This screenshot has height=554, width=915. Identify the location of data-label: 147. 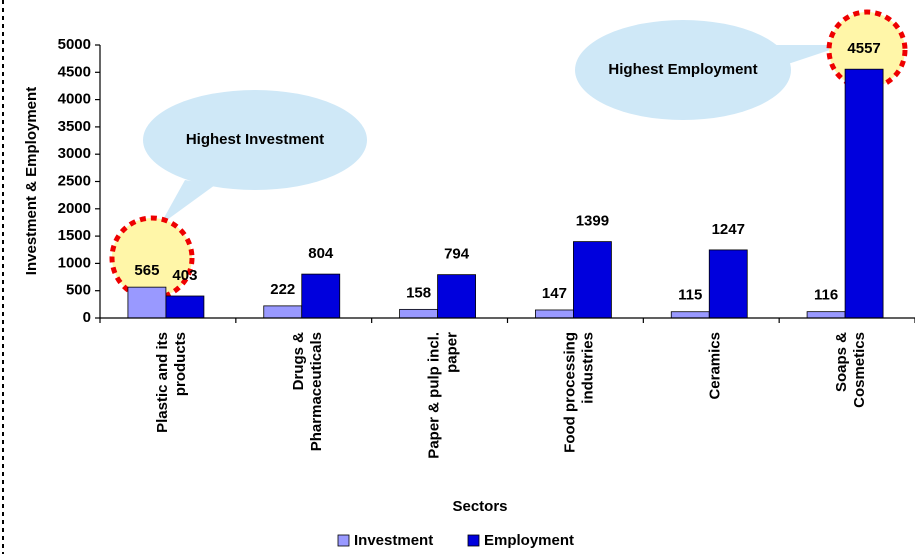
(554, 293).